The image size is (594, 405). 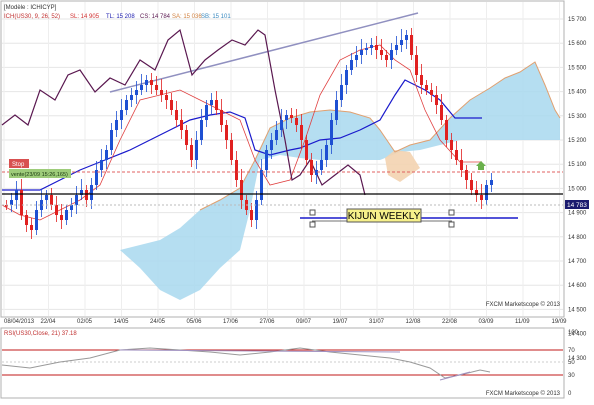 I want to click on order-tag, so click(x=40, y=173).